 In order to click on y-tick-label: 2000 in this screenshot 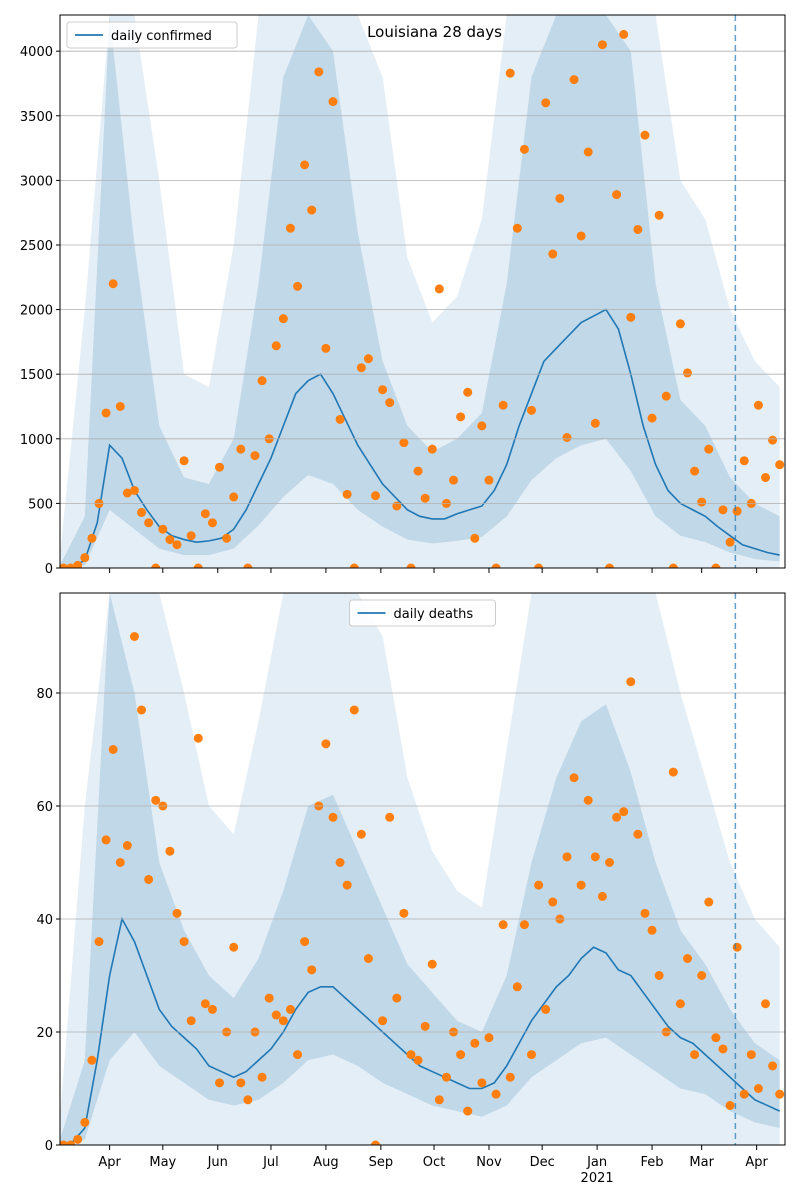, I will do `click(36, 311)`.